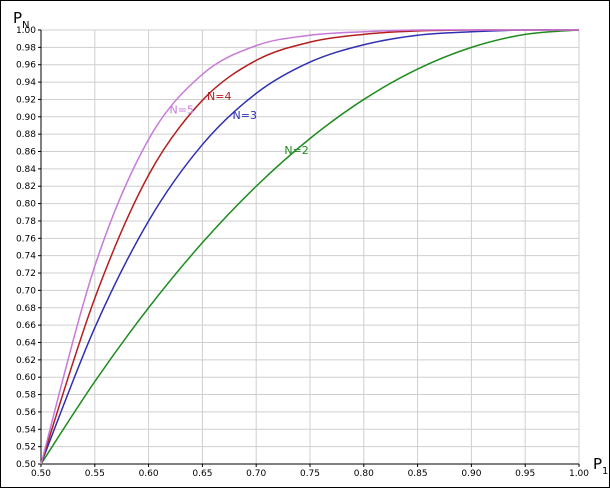 The height and width of the screenshot is (489, 610). What do you see at coordinates (26, 135) in the screenshot?
I see `y-tick-label: 0.88` at bounding box center [26, 135].